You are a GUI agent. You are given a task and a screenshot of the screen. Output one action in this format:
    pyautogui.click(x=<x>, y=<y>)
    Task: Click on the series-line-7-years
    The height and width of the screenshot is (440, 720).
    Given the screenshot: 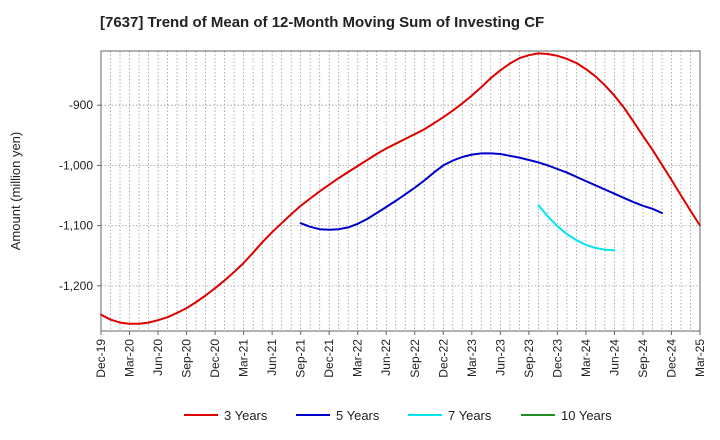 What is the action you would take?
    pyautogui.click(x=576, y=228)
    